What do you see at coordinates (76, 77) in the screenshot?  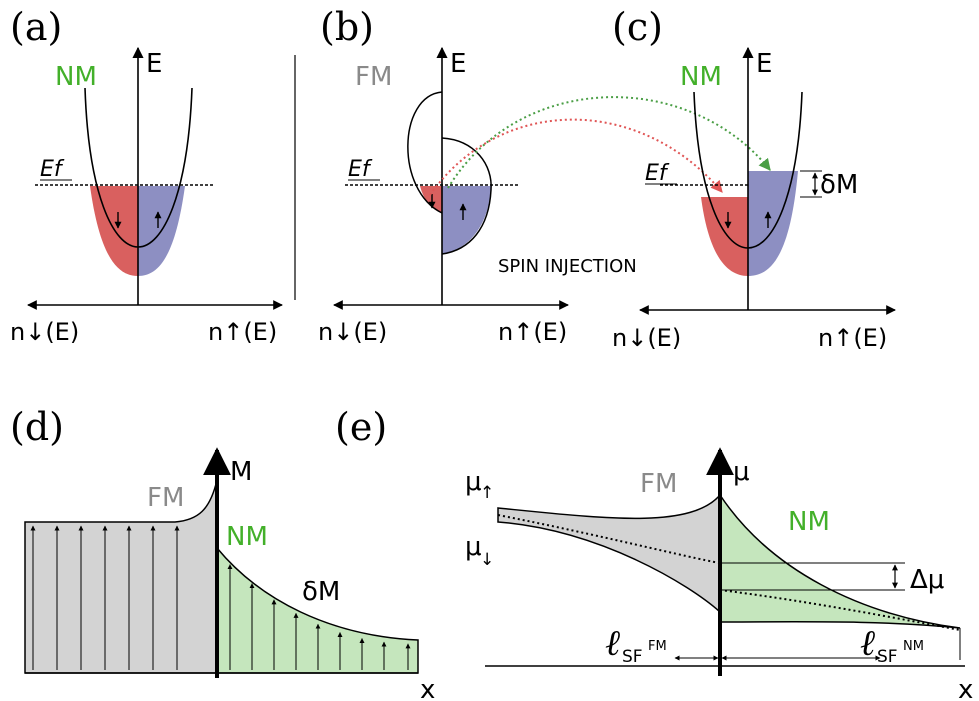 I see `panel-a-material-label: NM` at bounding box center [76, 77].